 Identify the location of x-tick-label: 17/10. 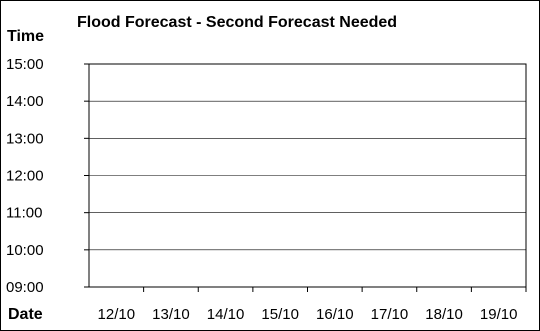
(390, 314).